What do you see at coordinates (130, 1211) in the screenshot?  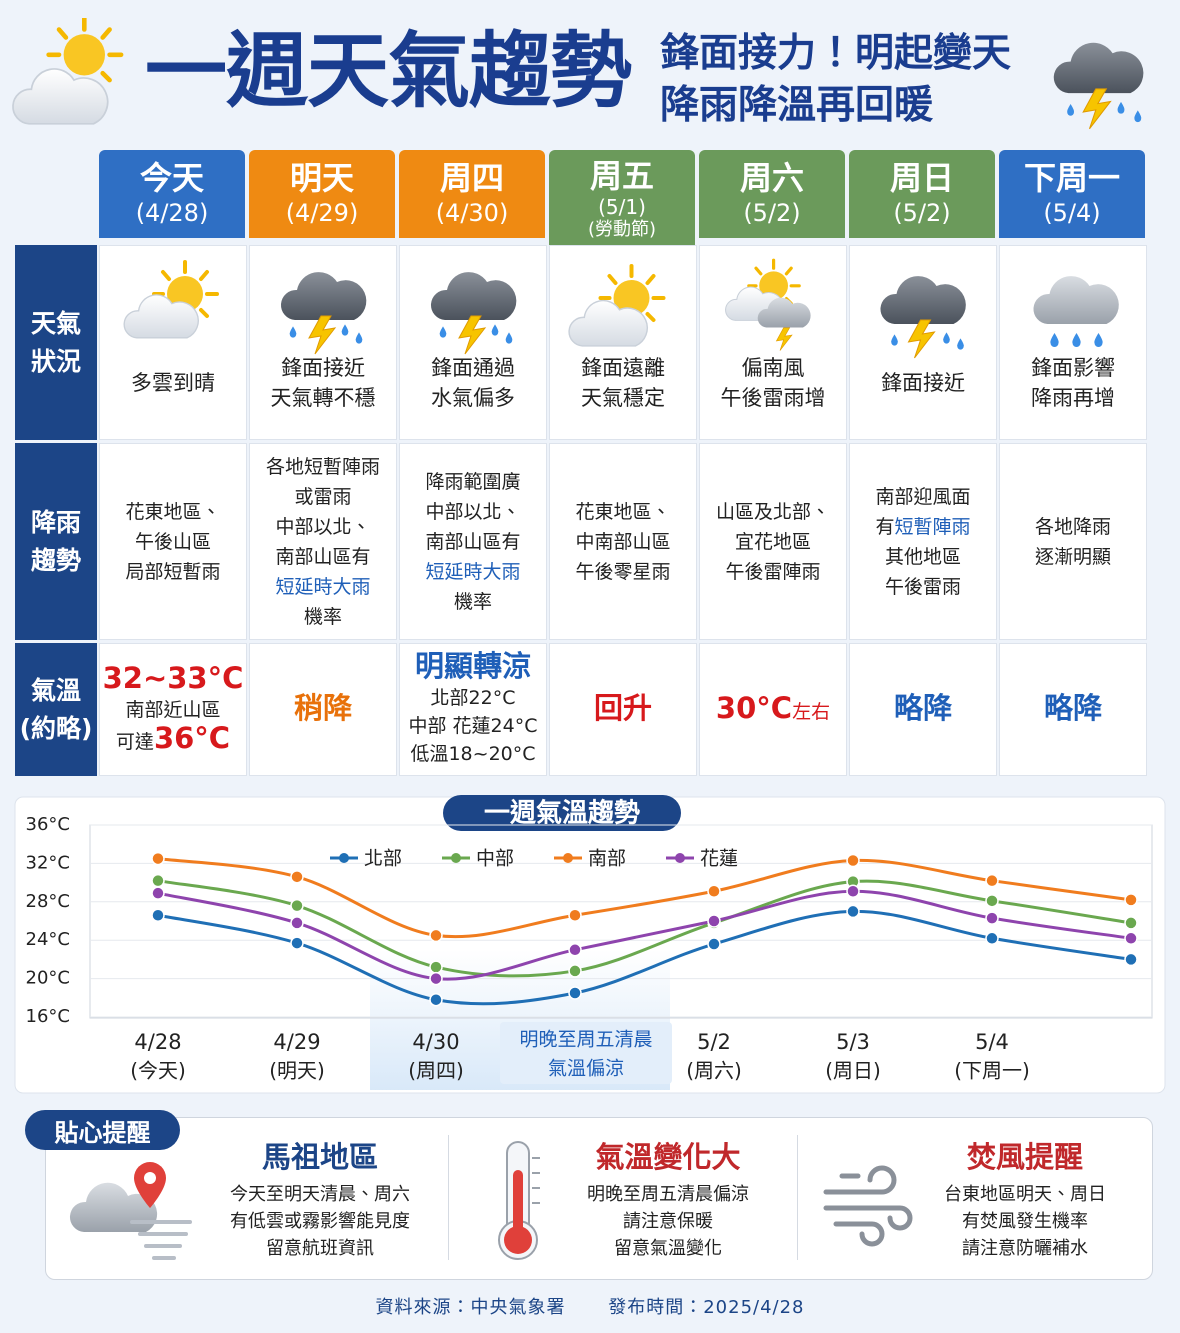 I see `fog-pin-icon` at bounding box center [130, 1211].